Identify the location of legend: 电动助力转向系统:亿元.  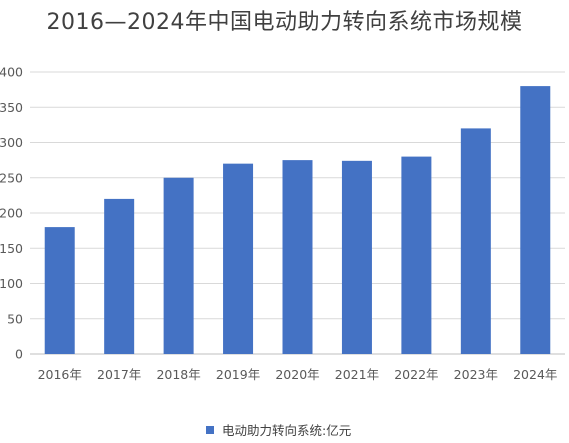
(278, 430).